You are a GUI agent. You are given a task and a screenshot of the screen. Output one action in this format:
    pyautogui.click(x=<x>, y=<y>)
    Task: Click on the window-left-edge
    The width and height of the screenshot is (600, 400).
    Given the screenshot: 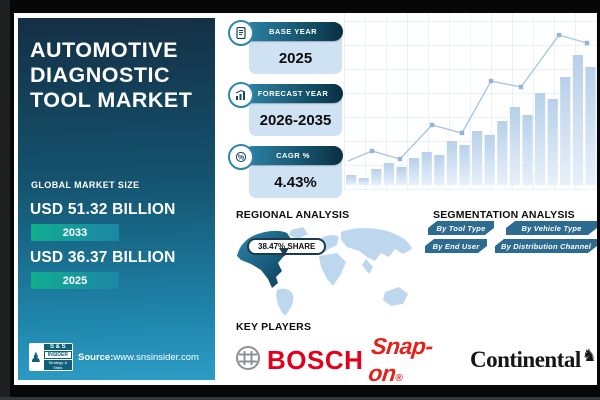 What is the action you would take?
    pyautogui.click(x=5, y=200)
    